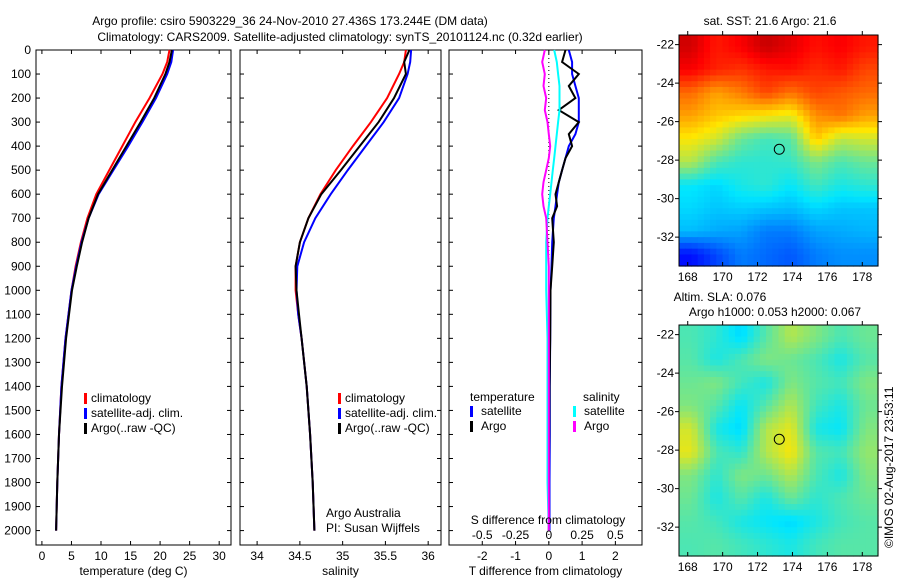 The width and height of the screenshot is (900, 580). What do you see at coordinates (17, 531) in the screenshot?
I see `y-tick-label: 2000` at bounding box center [17, 531].